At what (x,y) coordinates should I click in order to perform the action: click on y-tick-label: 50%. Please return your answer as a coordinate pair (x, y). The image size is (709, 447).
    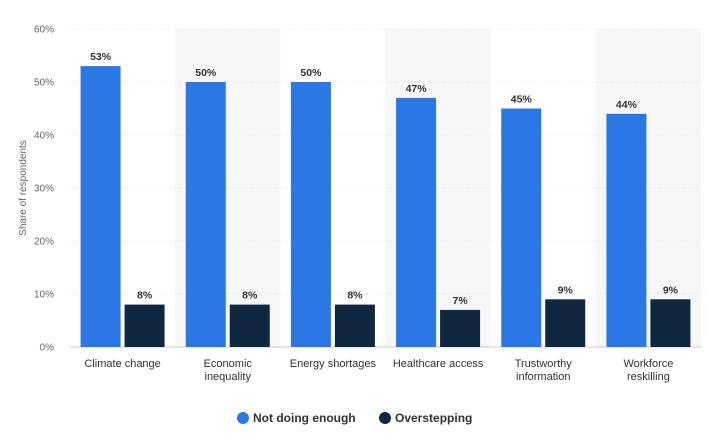
    Looking at the image, I should click on (44, 83).